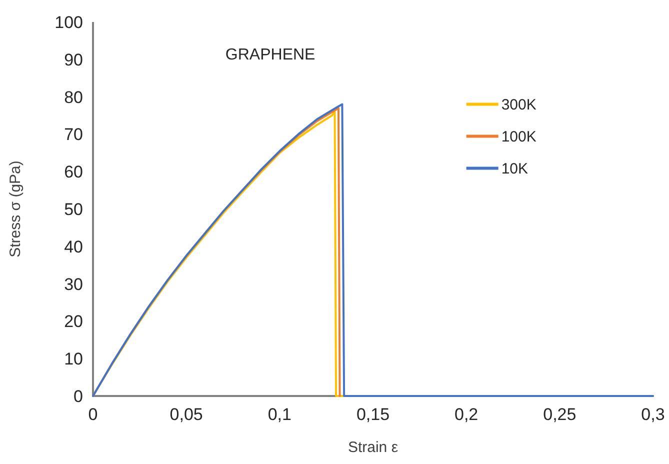 Image resolution: width=669 pixels, height=464 pixels. What do you see at coordinates (73, 209) in the screenshot?
I see `y-tick-label: 50` at bounding box center [73, 209].